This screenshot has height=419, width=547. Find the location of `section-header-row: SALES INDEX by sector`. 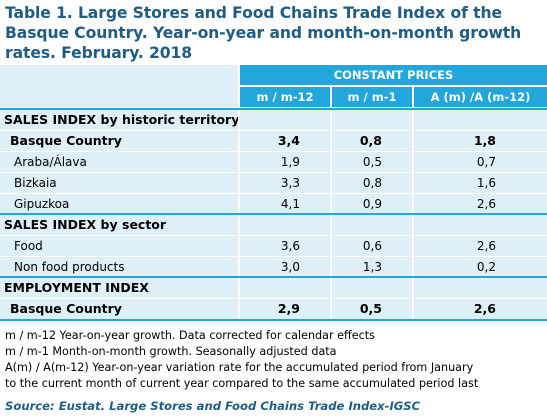

section-header-row: SALES INDEX by sector is located at coordinates (273, 225).